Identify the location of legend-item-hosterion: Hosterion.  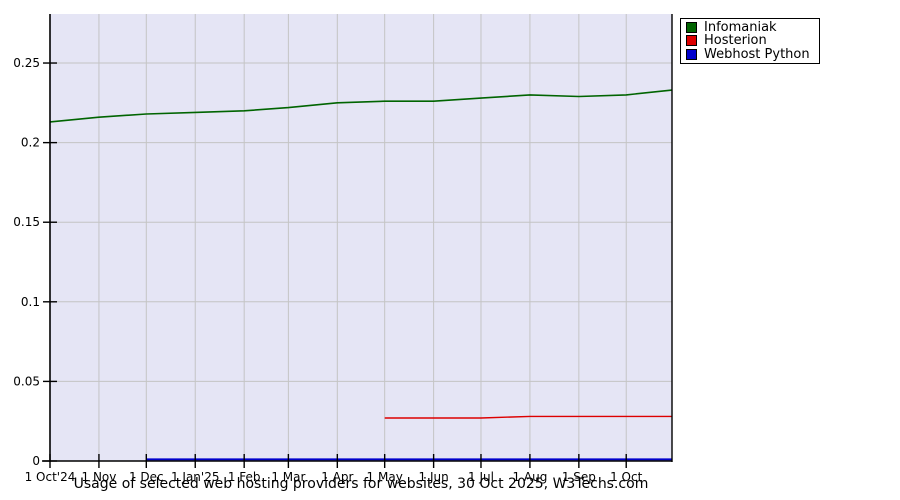
(750, 40).